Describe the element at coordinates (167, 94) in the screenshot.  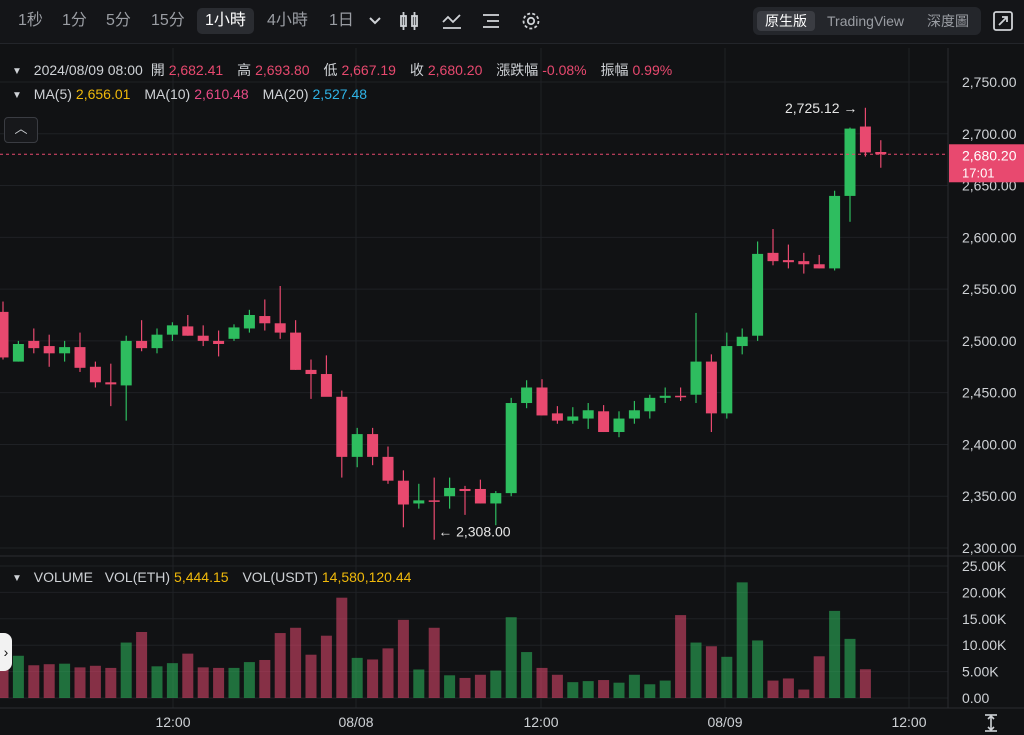
I see `ma10-label: MA(10)` at that location.